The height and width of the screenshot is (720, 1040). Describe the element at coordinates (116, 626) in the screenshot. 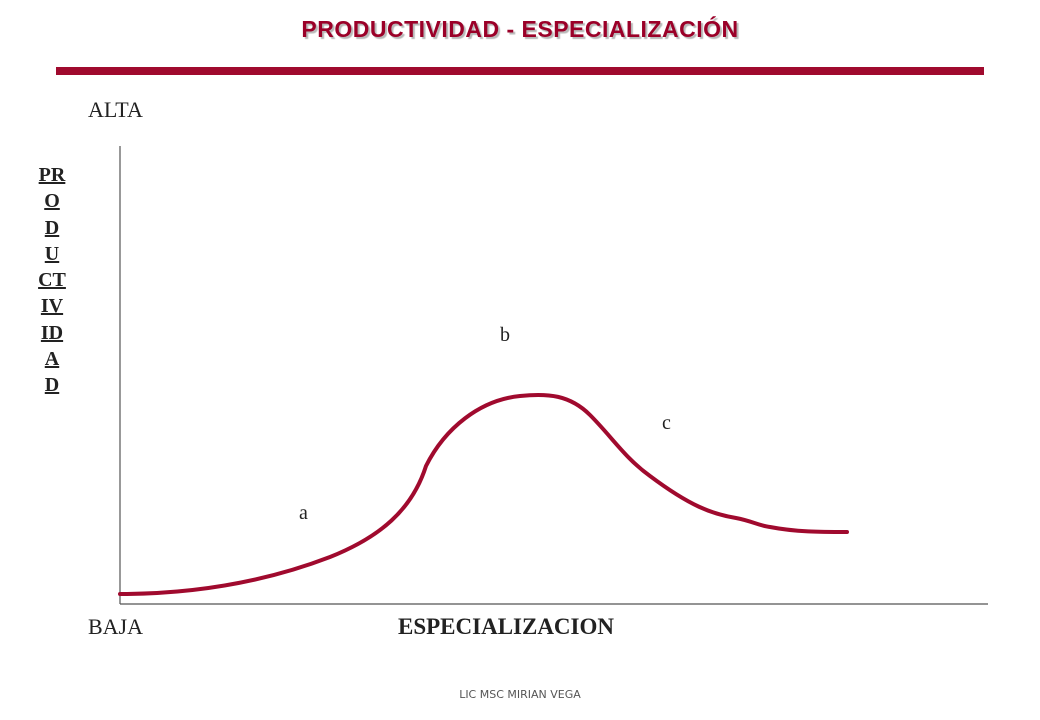

I see `y-low-label: BAJA` at that location.